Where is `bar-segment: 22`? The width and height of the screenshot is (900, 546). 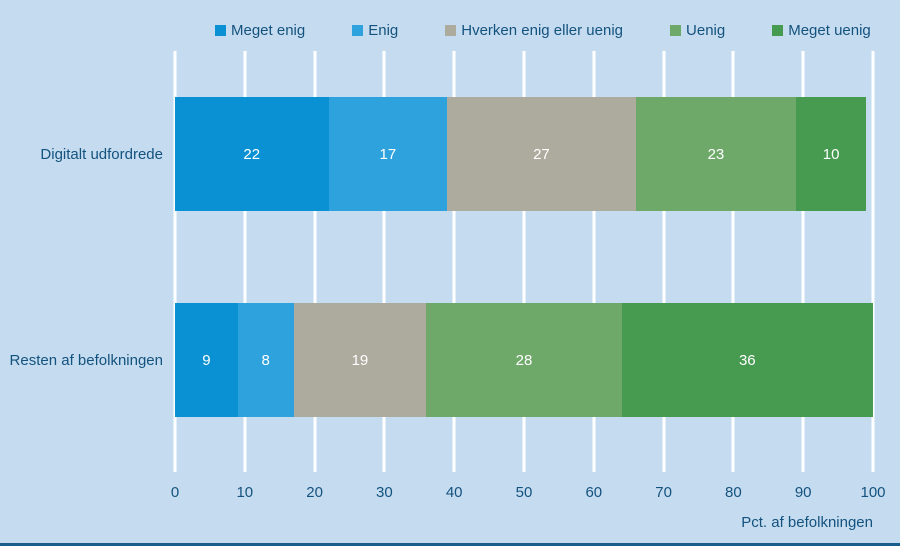 bar-segment: 22 is located at coordinates (252, 154).